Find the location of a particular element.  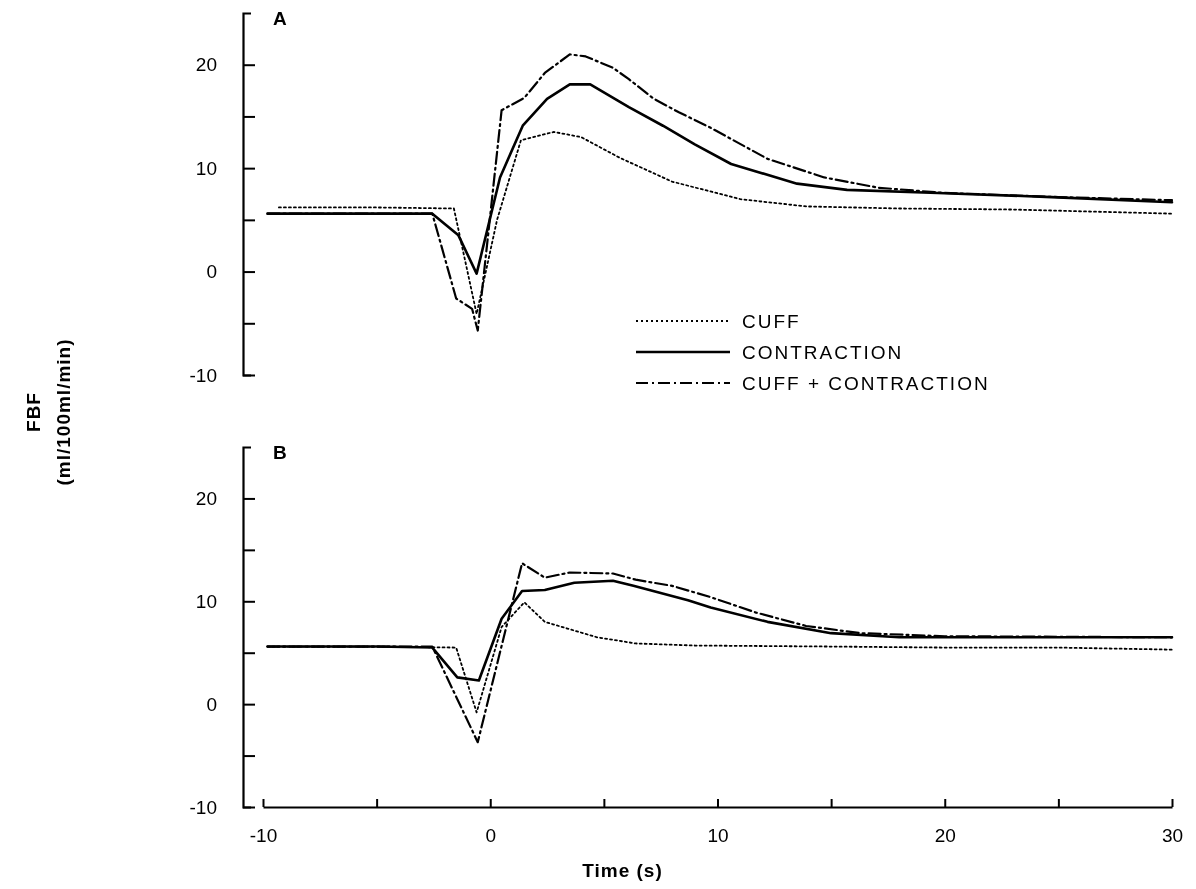

x-tick-label: 0 is located at coordinates (491, 836).